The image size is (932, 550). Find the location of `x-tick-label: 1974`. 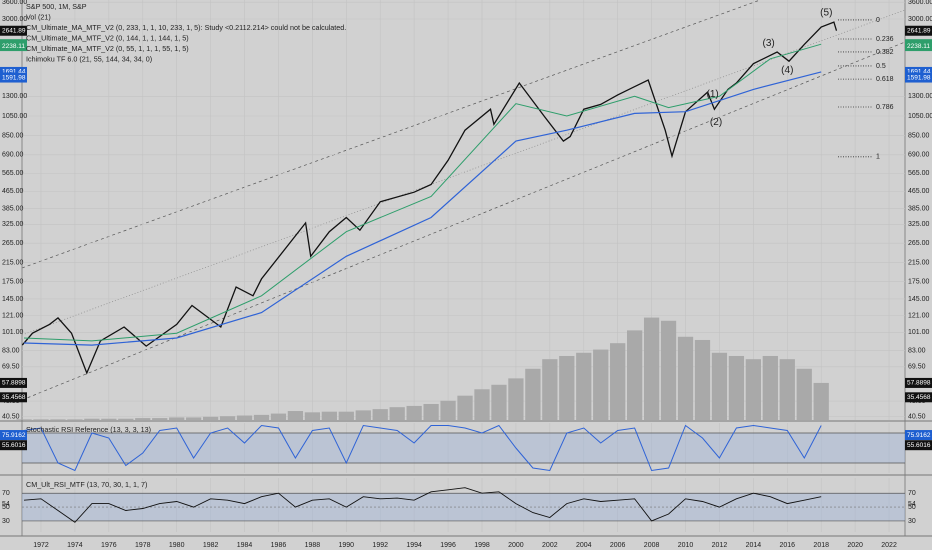

x-tick-label: 1974 is located at coordinates (75, 545).